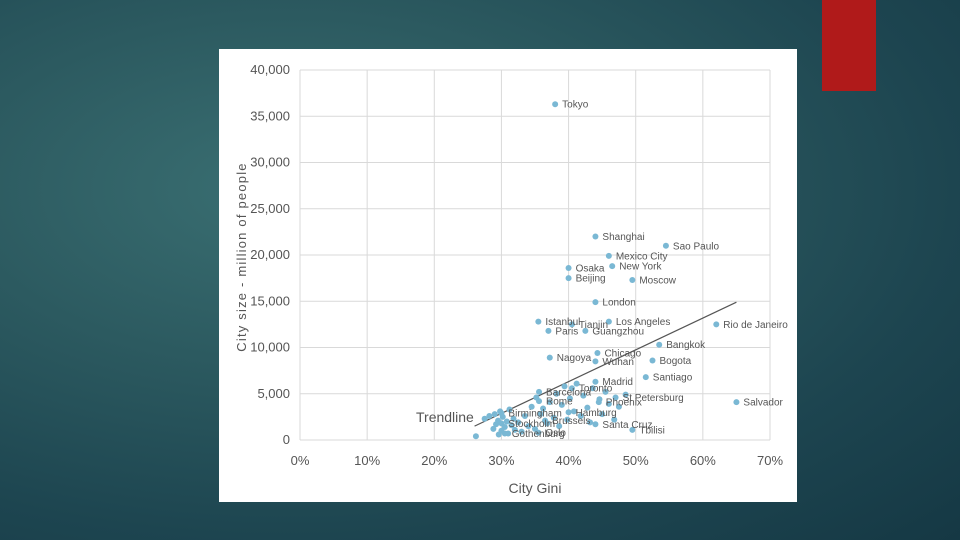  I want to click on y-tick-label: 5,000, so click(273, 393).